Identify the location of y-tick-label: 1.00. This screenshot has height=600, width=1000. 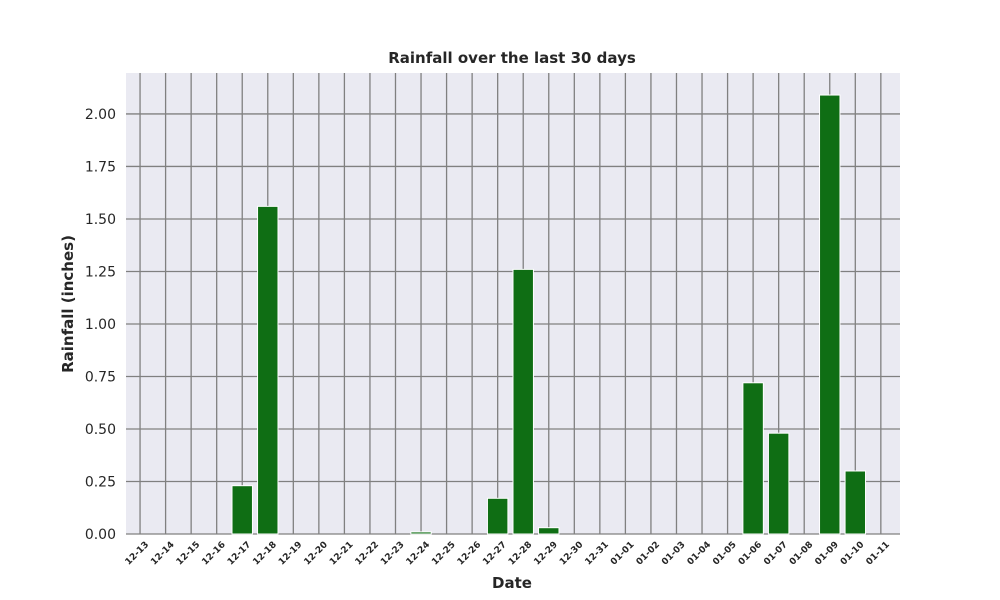
(100, 325).